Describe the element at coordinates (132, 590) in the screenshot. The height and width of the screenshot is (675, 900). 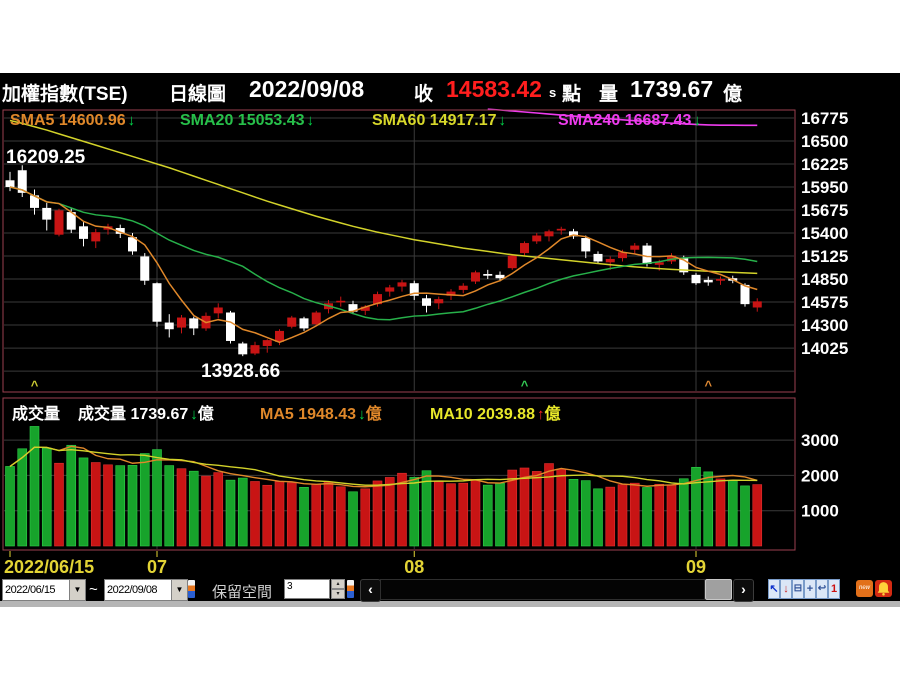
I see `date-to-value: 2022/09/08` at that location.